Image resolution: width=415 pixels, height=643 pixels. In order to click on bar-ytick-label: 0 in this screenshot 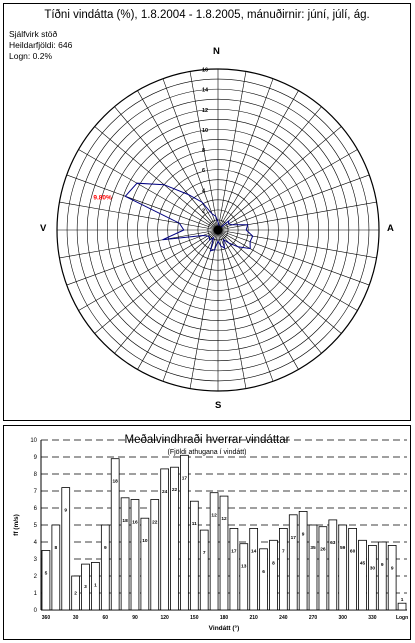, I will do `click(36, 611)`.